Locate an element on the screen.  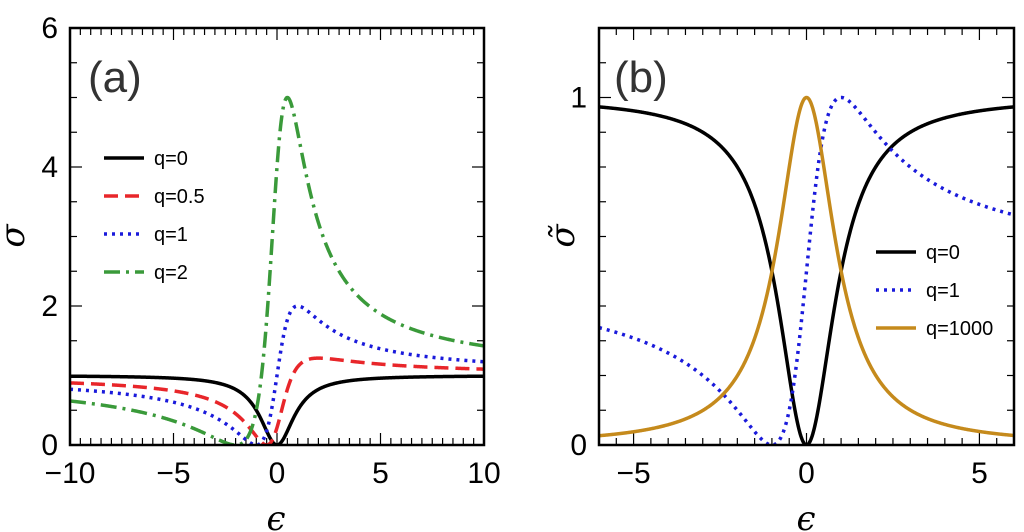
panel-b-xlabel: ϵ is located at coordinates (805, 515).